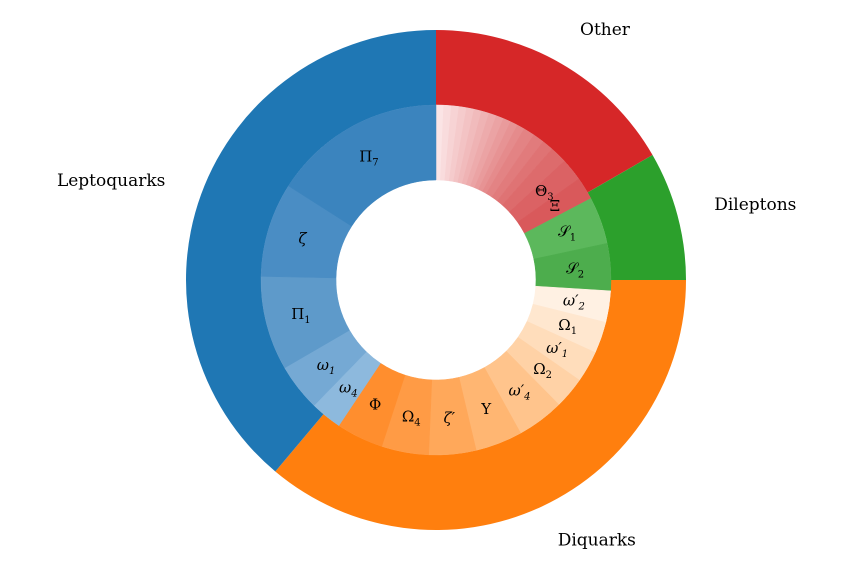 This screenshot has height=565, width=868. Describe the element at coordinates (111, 181) in the screenshot. I see `outer-label-leptoquarks: Leptoquarks` at that location.